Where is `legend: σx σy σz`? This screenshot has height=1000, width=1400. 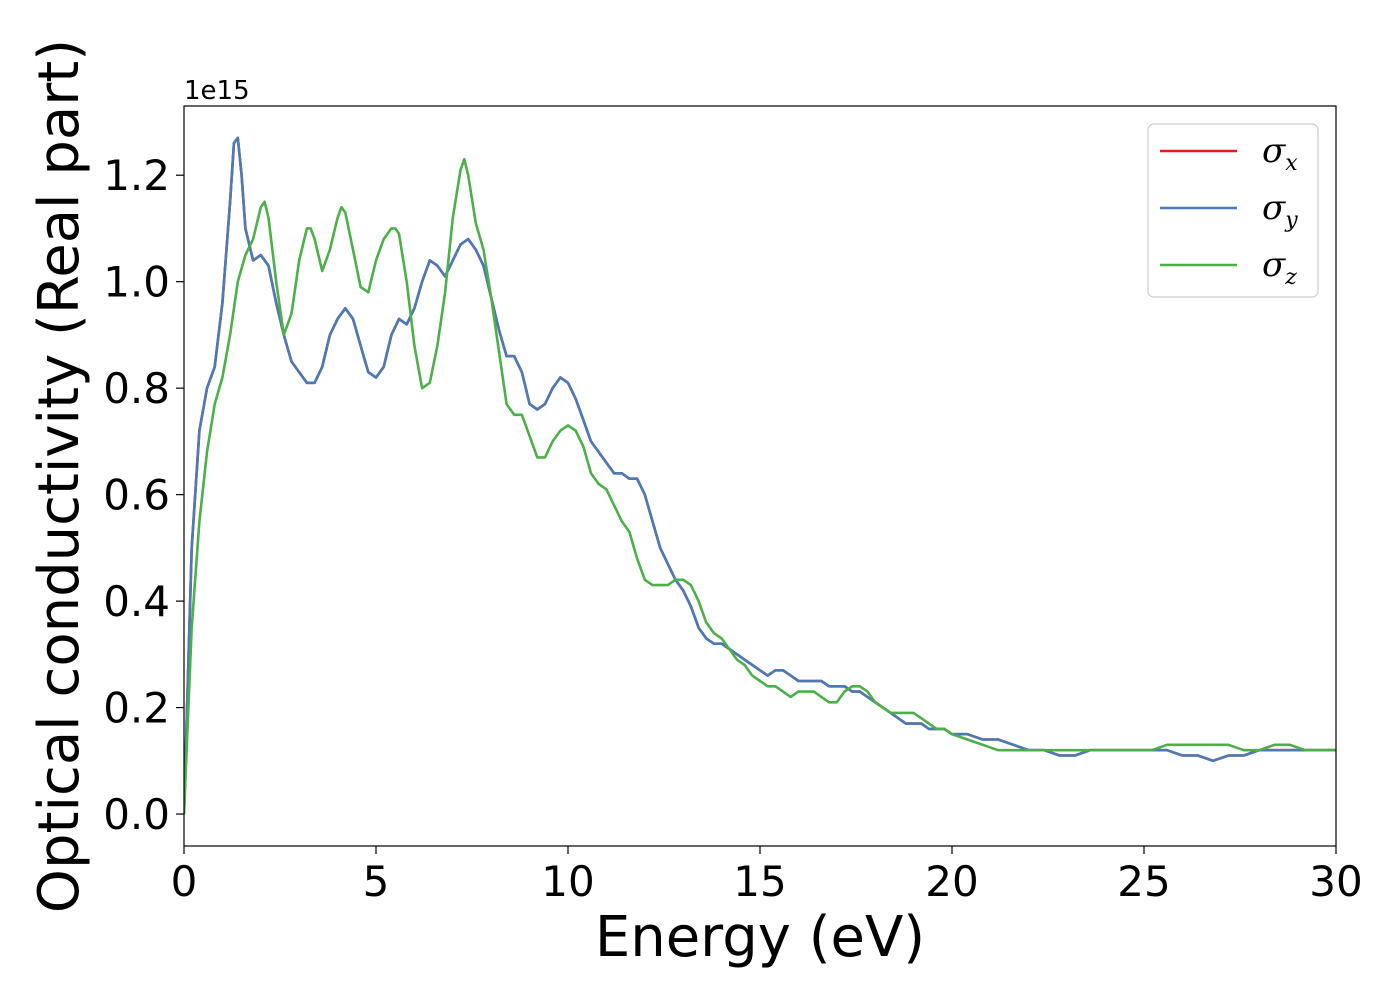
legend: σx σy σz is located at coordinates (1233, 210).